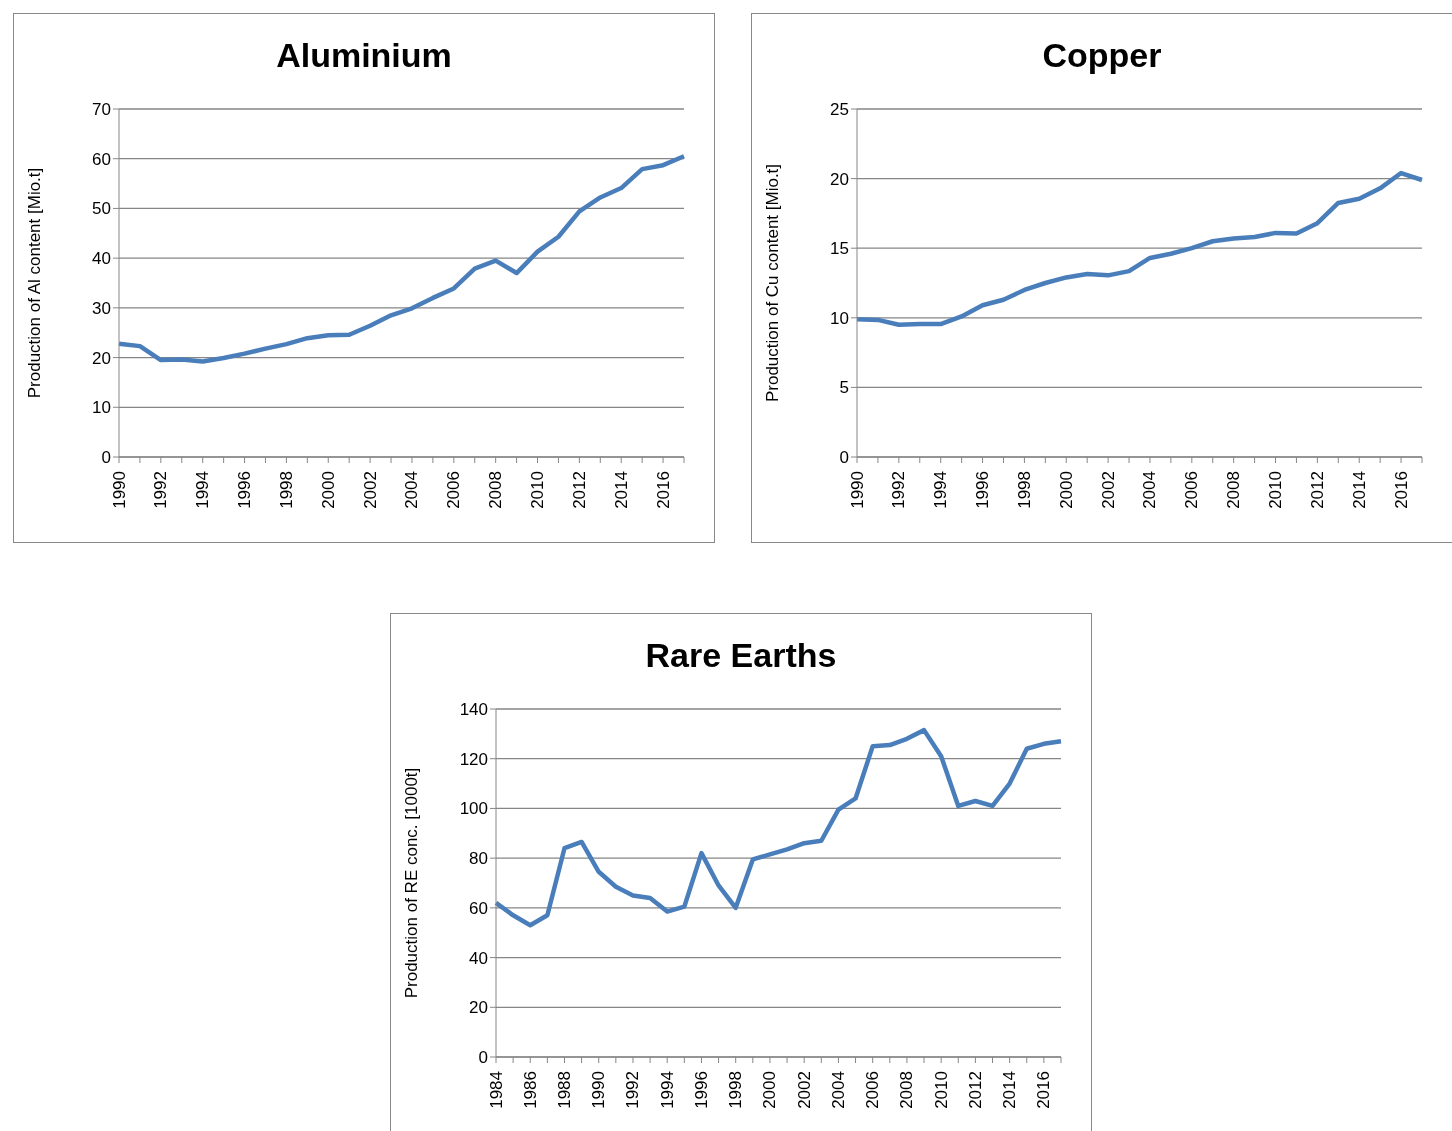 Image resolution: width=1452 pixels, height=1131 pixels. Describe the element at coordinates (530, 1090) in the screenshot. I see `x-tick-label: 1986` at that location.